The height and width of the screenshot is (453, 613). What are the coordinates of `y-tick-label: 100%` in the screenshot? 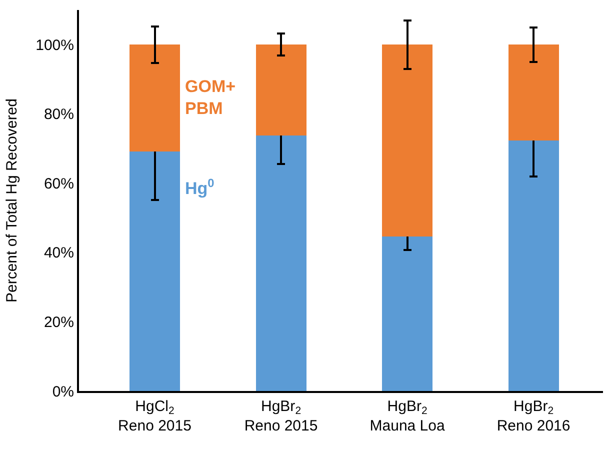 It's located at (55, 45).